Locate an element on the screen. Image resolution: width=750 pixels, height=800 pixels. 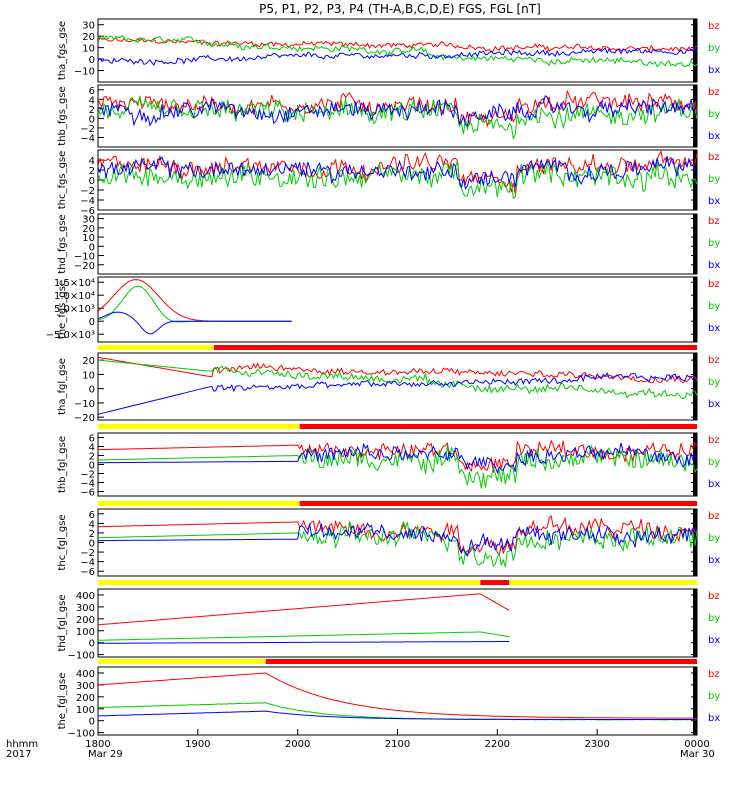
x-axis-start-label: hhmm is located at coordinates (22, 744).